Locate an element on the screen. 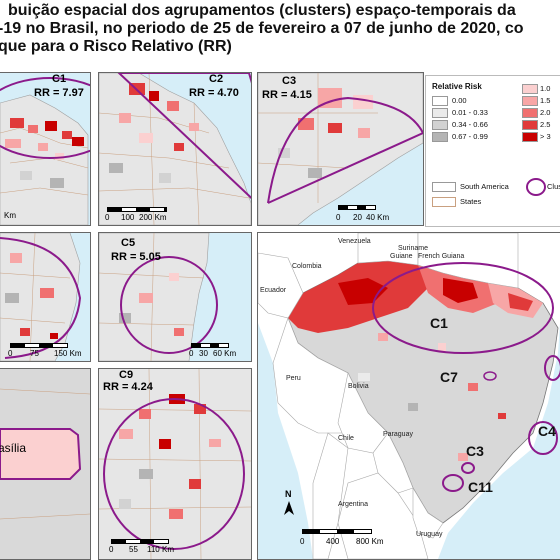  c2-map-graphic is located at coordinates (175, 149).